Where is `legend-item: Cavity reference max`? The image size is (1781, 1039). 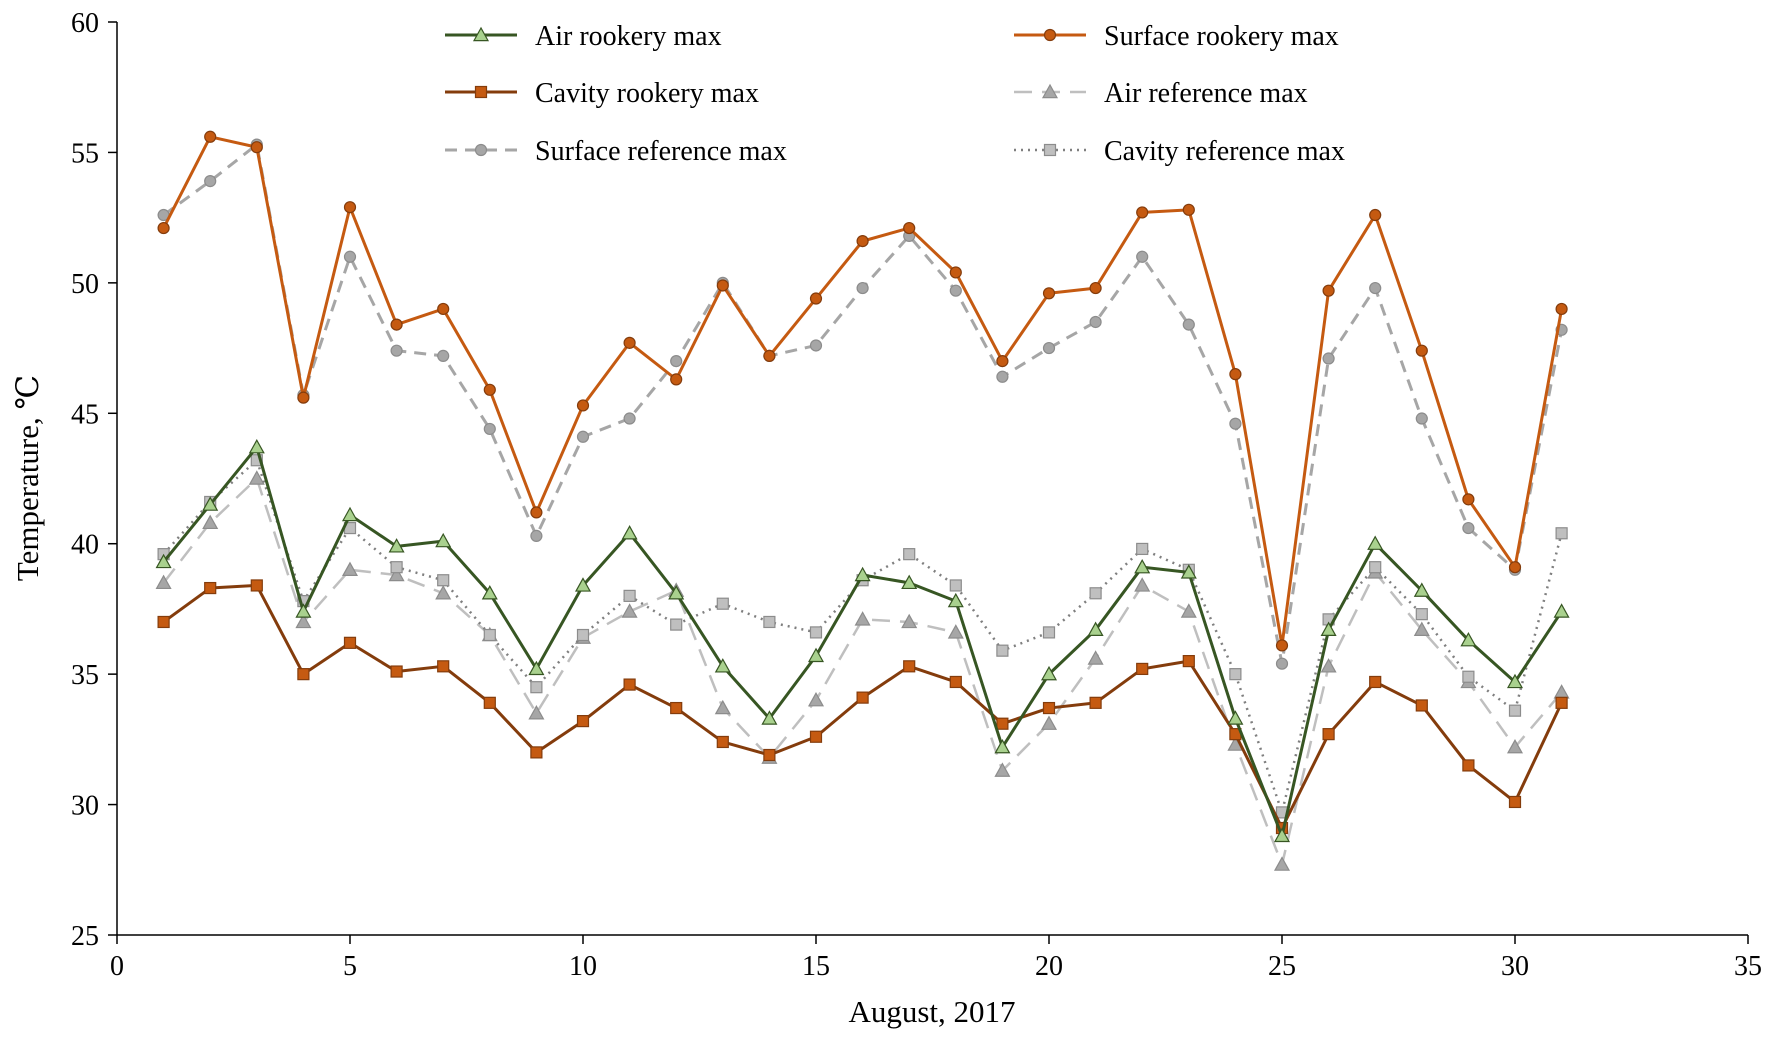 legend-item: Cavity reference max is located at coordinates (1179, 151).